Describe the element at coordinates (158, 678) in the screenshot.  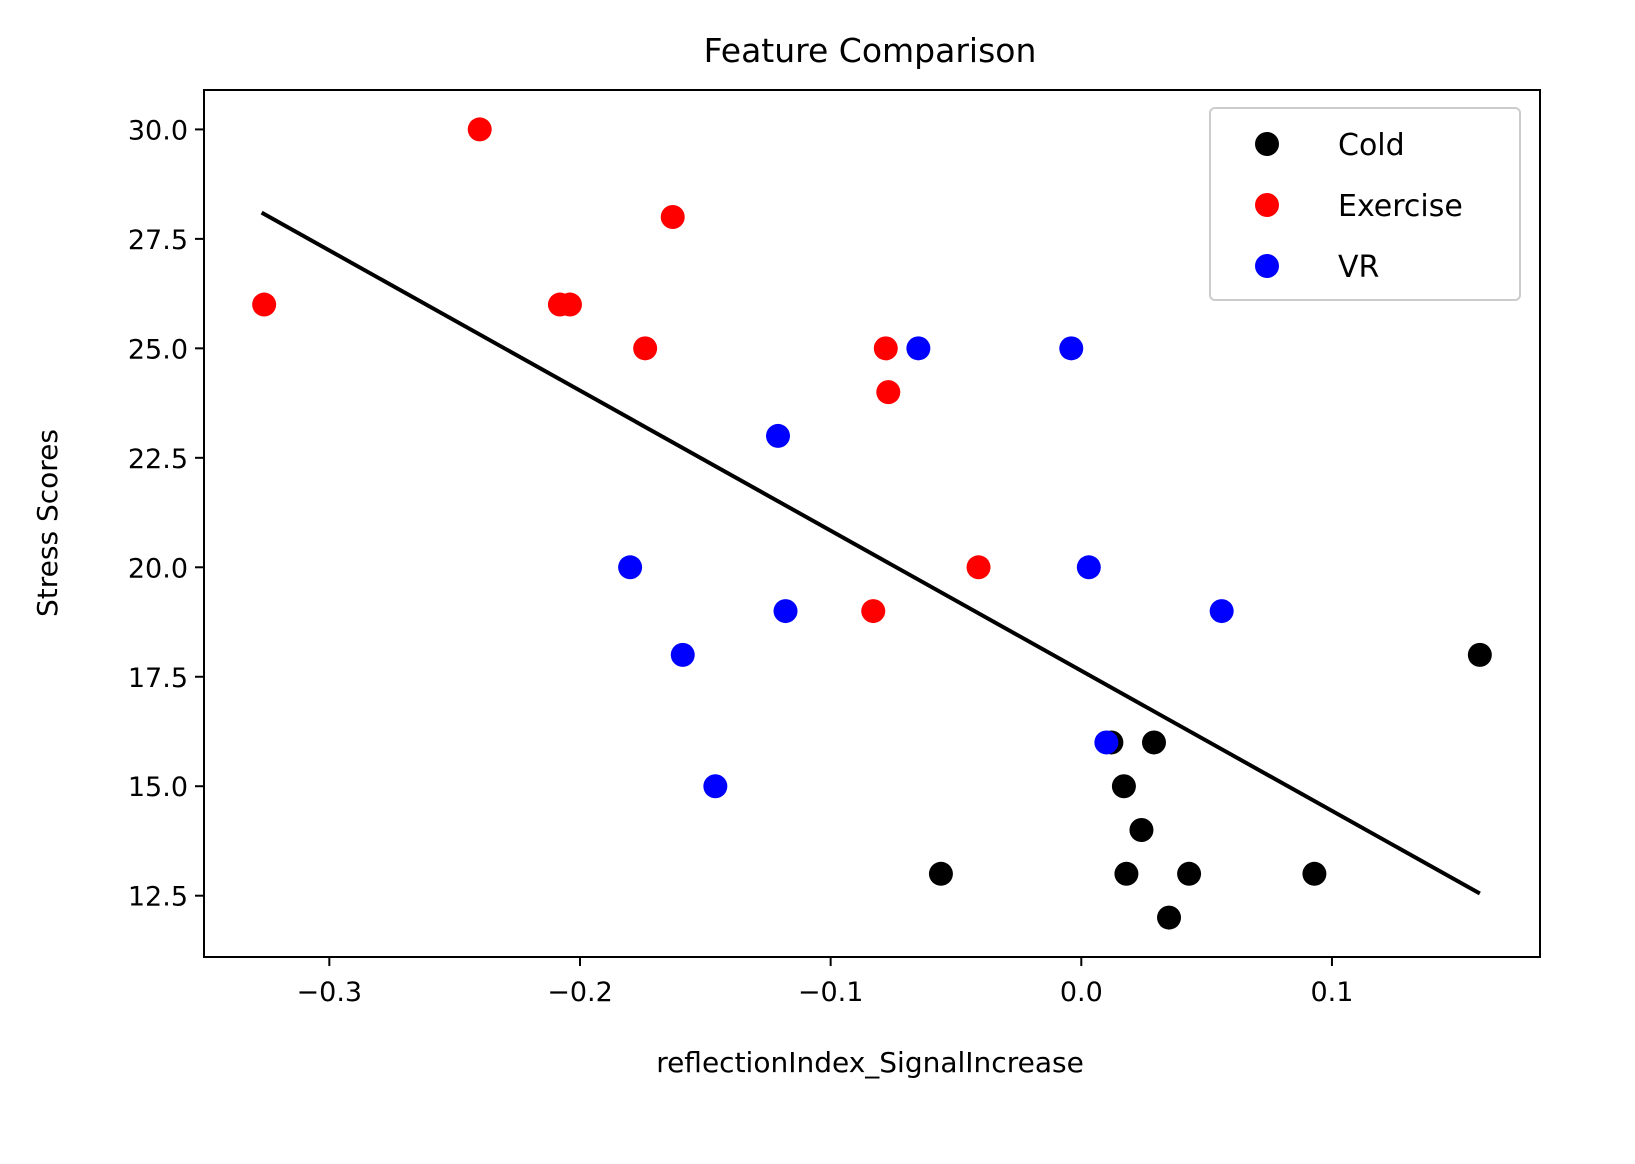
I see `y-tick-label: 17.5` at that location.